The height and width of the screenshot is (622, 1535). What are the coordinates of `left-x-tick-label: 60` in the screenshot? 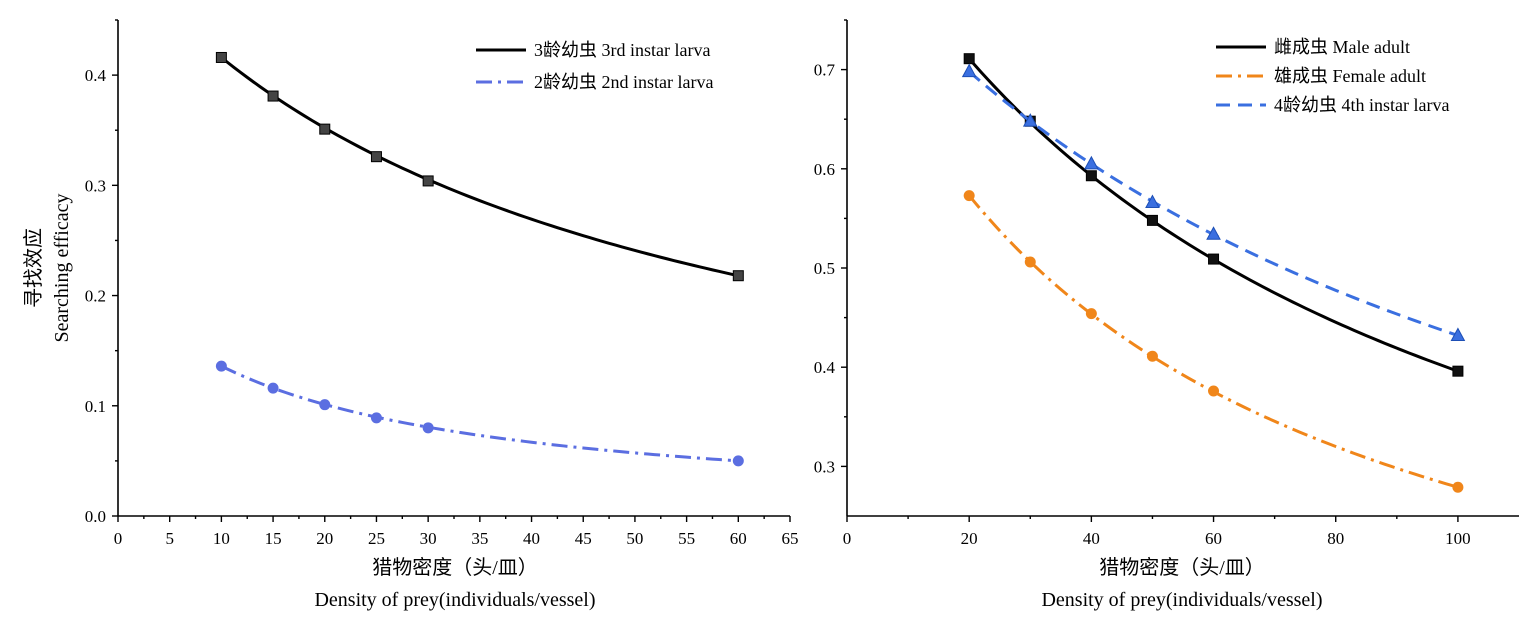 It's located at (738, 538).